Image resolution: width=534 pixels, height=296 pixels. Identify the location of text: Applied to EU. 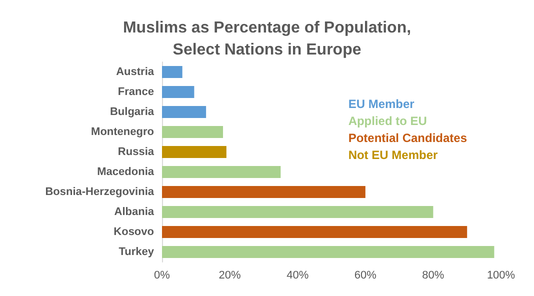
(387, 121).